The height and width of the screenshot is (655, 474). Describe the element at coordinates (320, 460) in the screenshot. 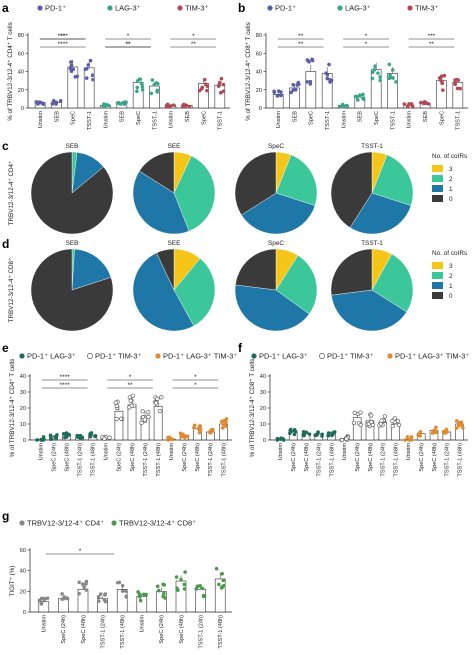

I see `x-tick-label-f-0-3: TSST-1 (24h)` at that location.